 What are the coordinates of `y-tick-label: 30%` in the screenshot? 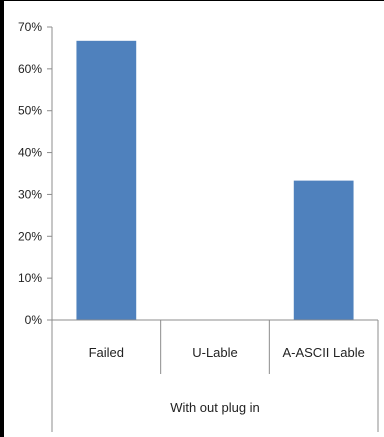 It's located at (30, 194).